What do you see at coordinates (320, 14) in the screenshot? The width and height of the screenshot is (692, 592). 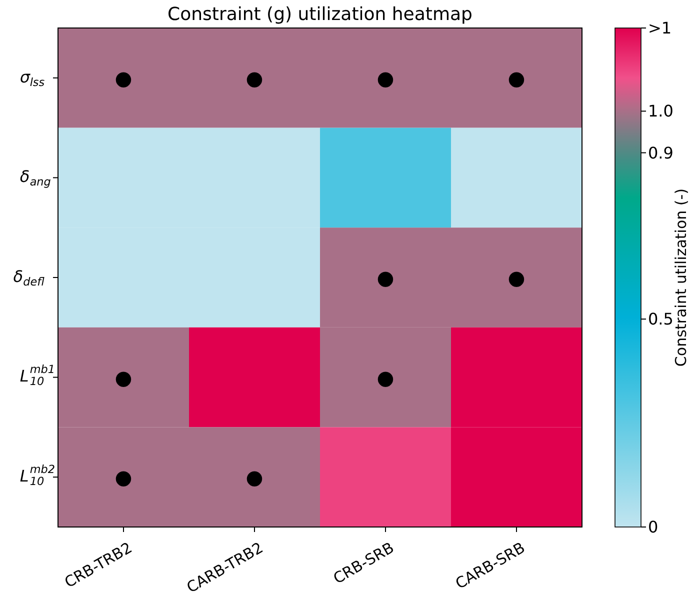 I see `chart-title: Constraint (g) utilization heatmap` at bounding box center [320, 14].